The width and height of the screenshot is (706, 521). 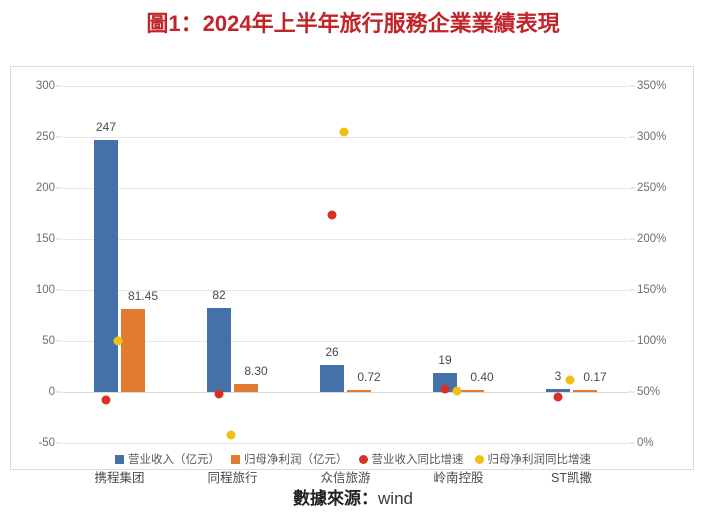 What do you see at coordinates (652, 188) in the screenshot?
I see `y-axis-right-tick-label: 250%` at bounding box center [652, 188].